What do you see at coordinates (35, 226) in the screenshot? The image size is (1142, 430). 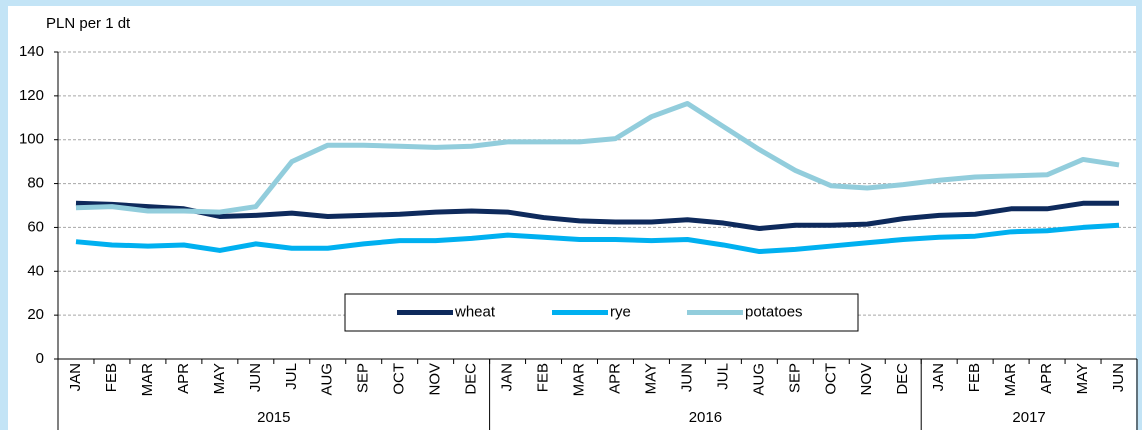 I see `y-tick-label: 60` at bounding box center [35, 226].